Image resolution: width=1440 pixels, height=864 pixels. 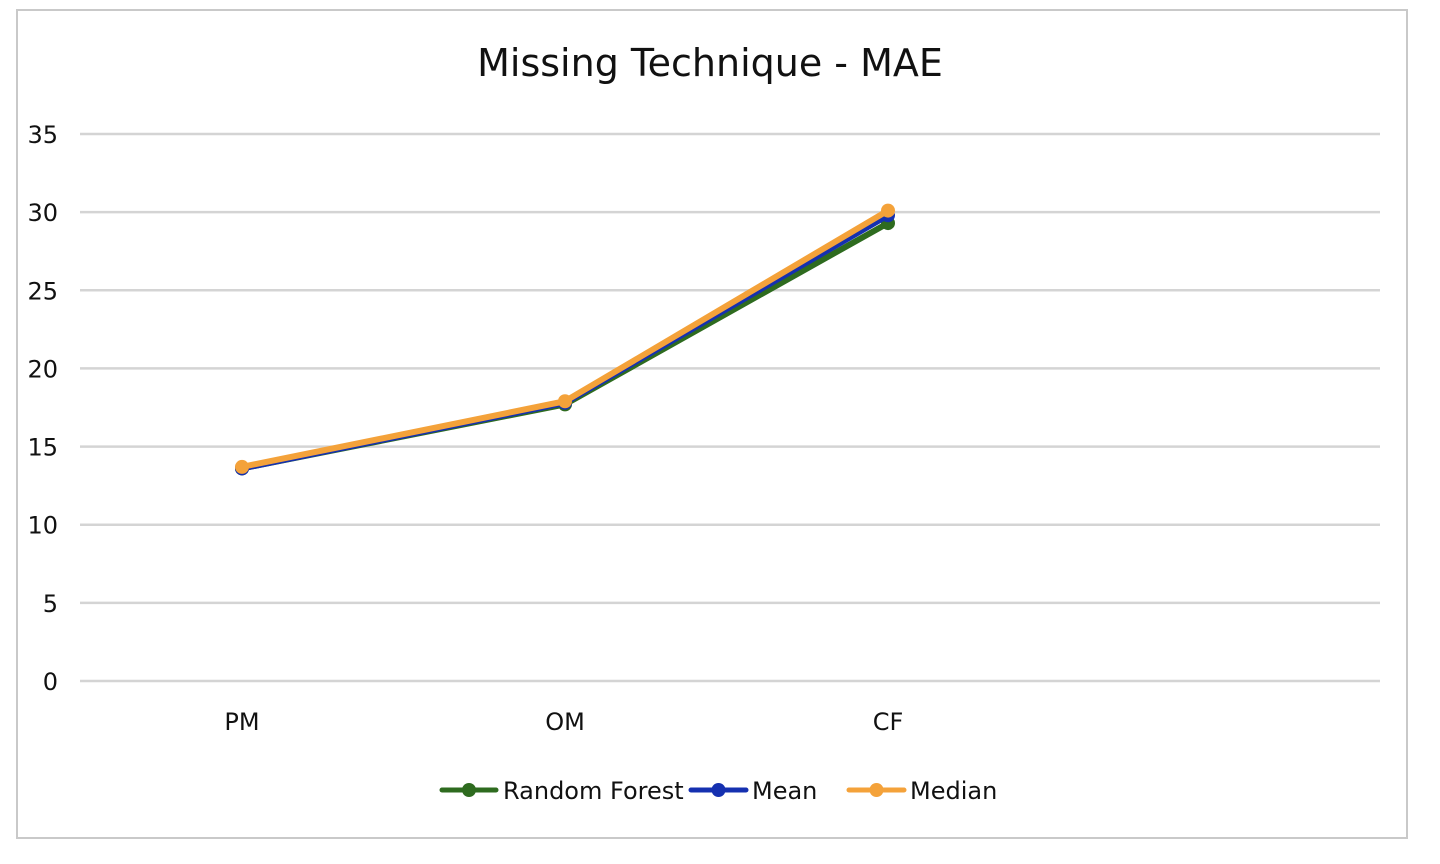 What do you see at coordinates (42, 448) in the screenshot?
I see `y-tick-label: 15` at bounding box center [42, 448].